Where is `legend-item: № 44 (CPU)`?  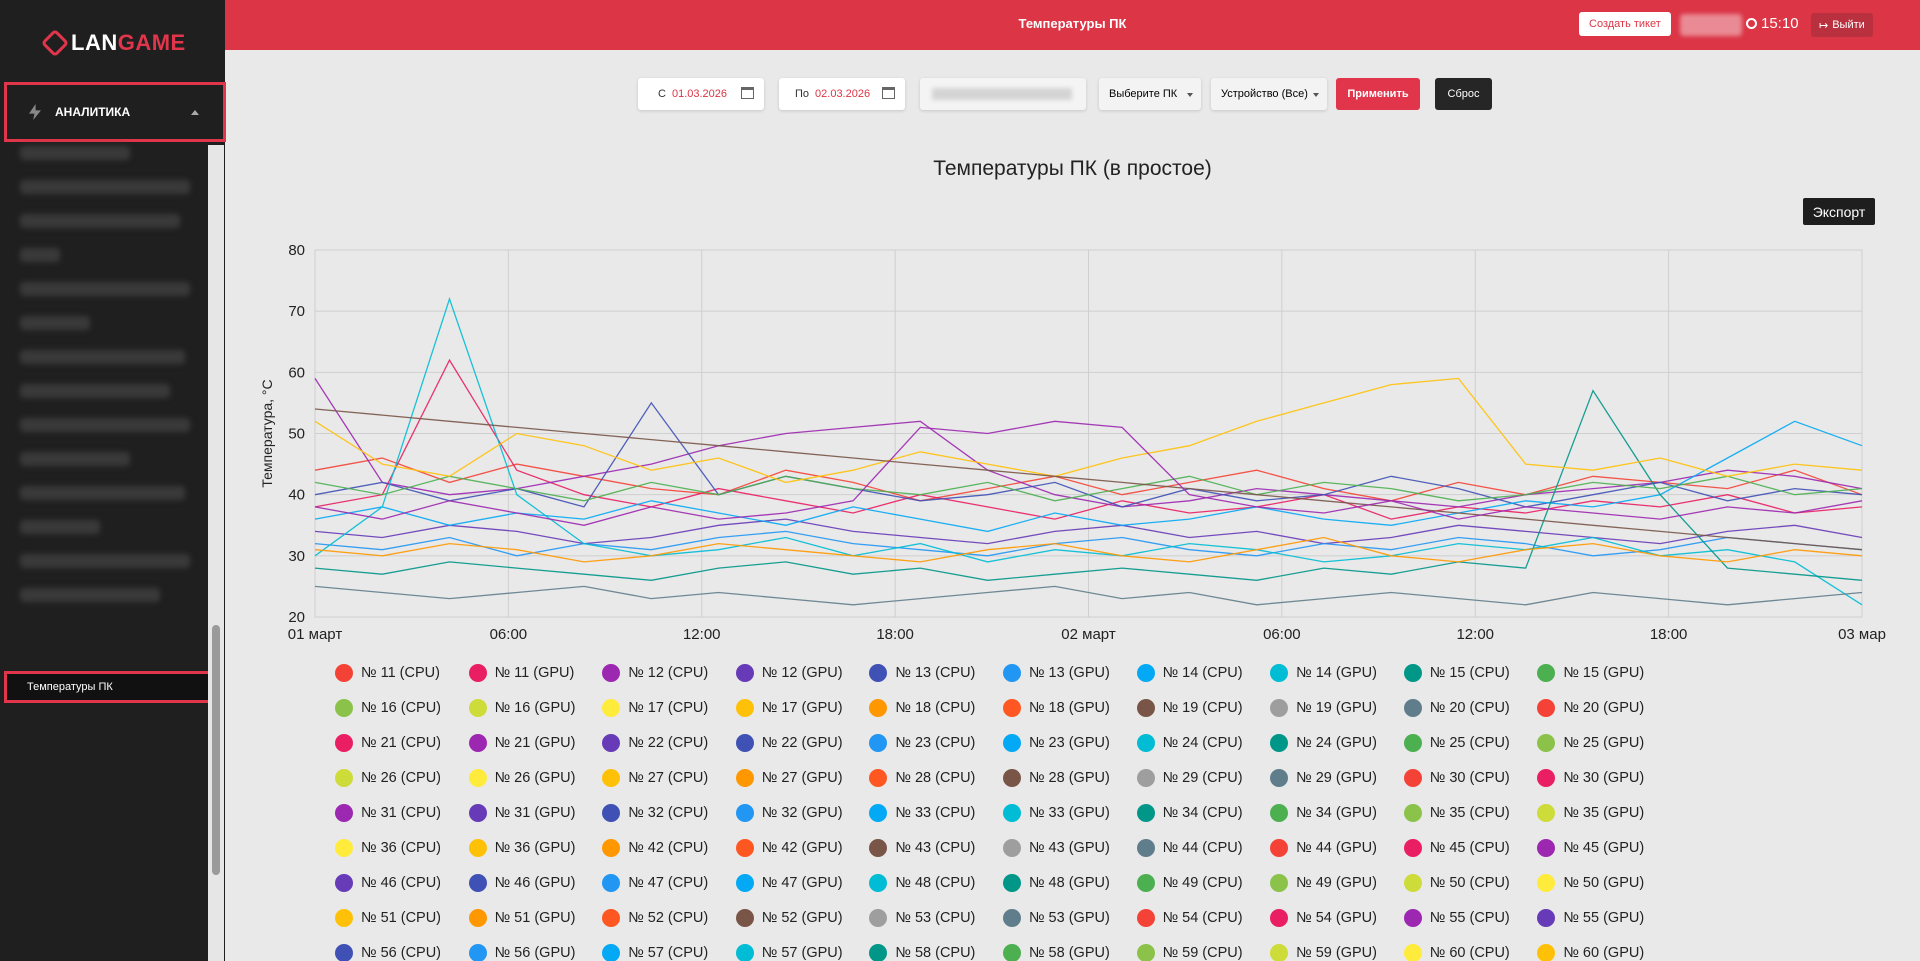
legend-item: № 44 (CPU) is located at coordinates (1203, 847).